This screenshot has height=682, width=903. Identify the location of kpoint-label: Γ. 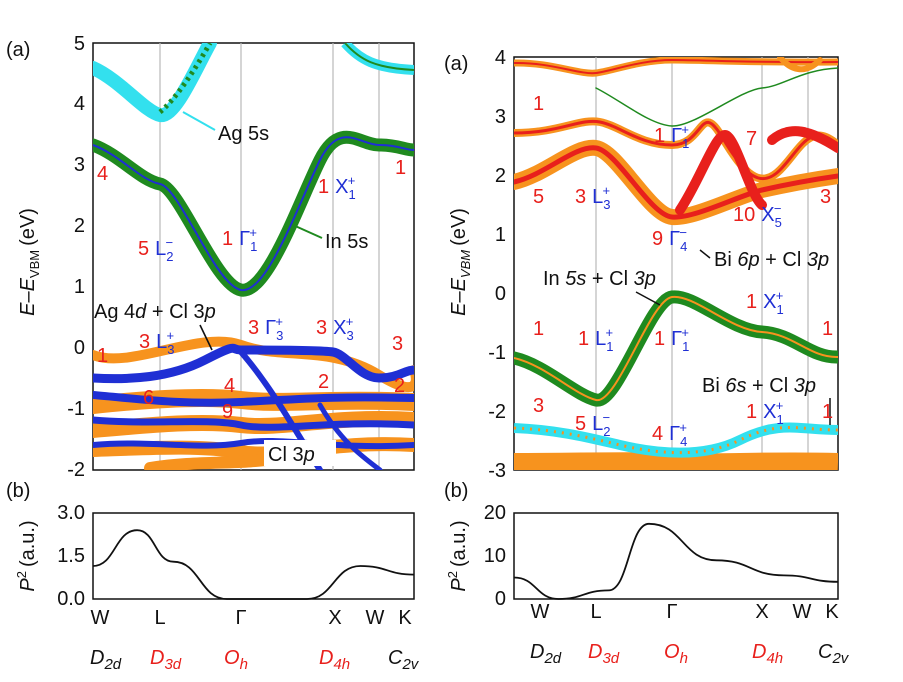
(240, 618).